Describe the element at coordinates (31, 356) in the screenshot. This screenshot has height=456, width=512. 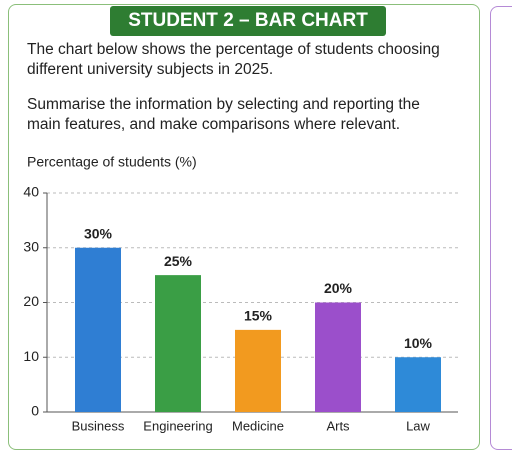
I see `y-tick-label: 10` at that location.